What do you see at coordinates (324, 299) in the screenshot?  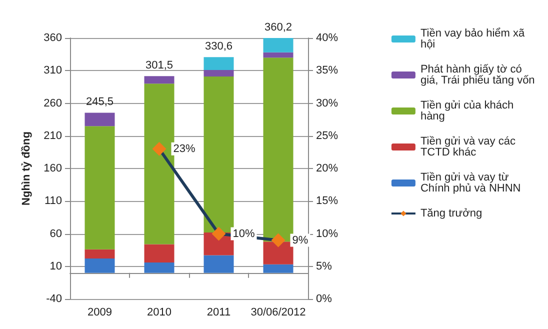 I see `y2-tick-label: 0%` at bounding box center [324, 299].